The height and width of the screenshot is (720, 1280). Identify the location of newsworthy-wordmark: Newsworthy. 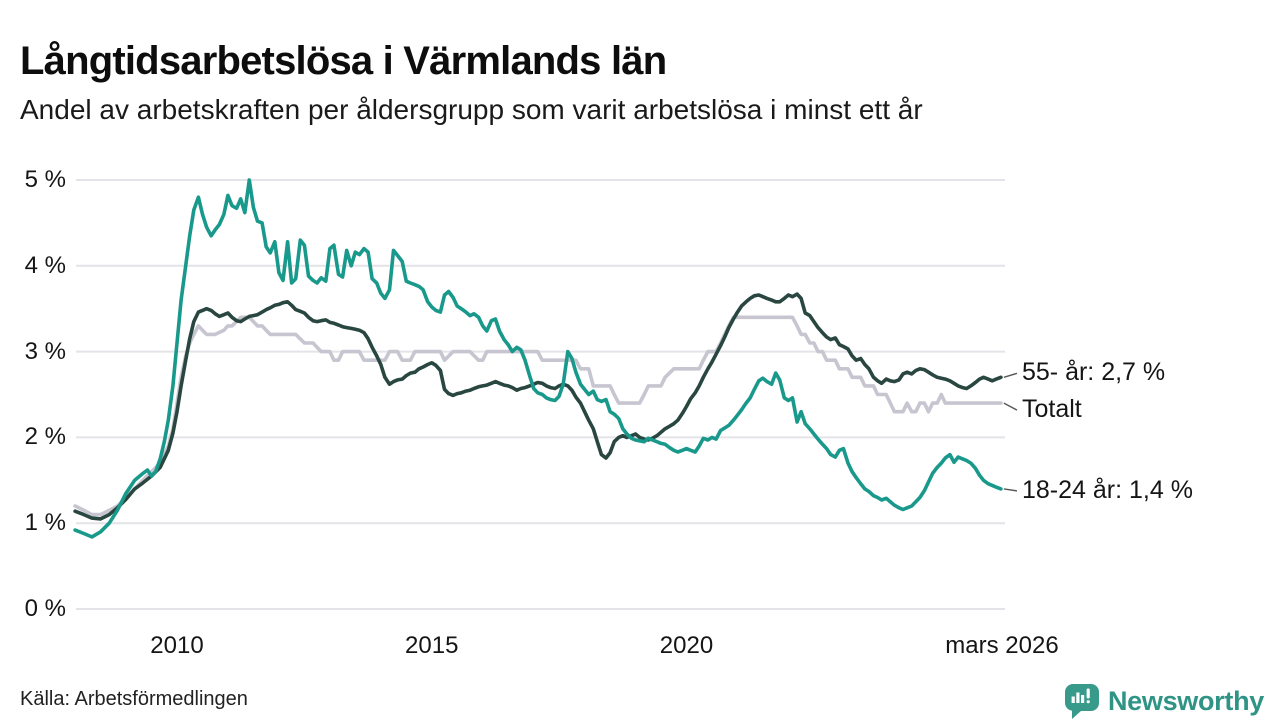
(1185, 700).